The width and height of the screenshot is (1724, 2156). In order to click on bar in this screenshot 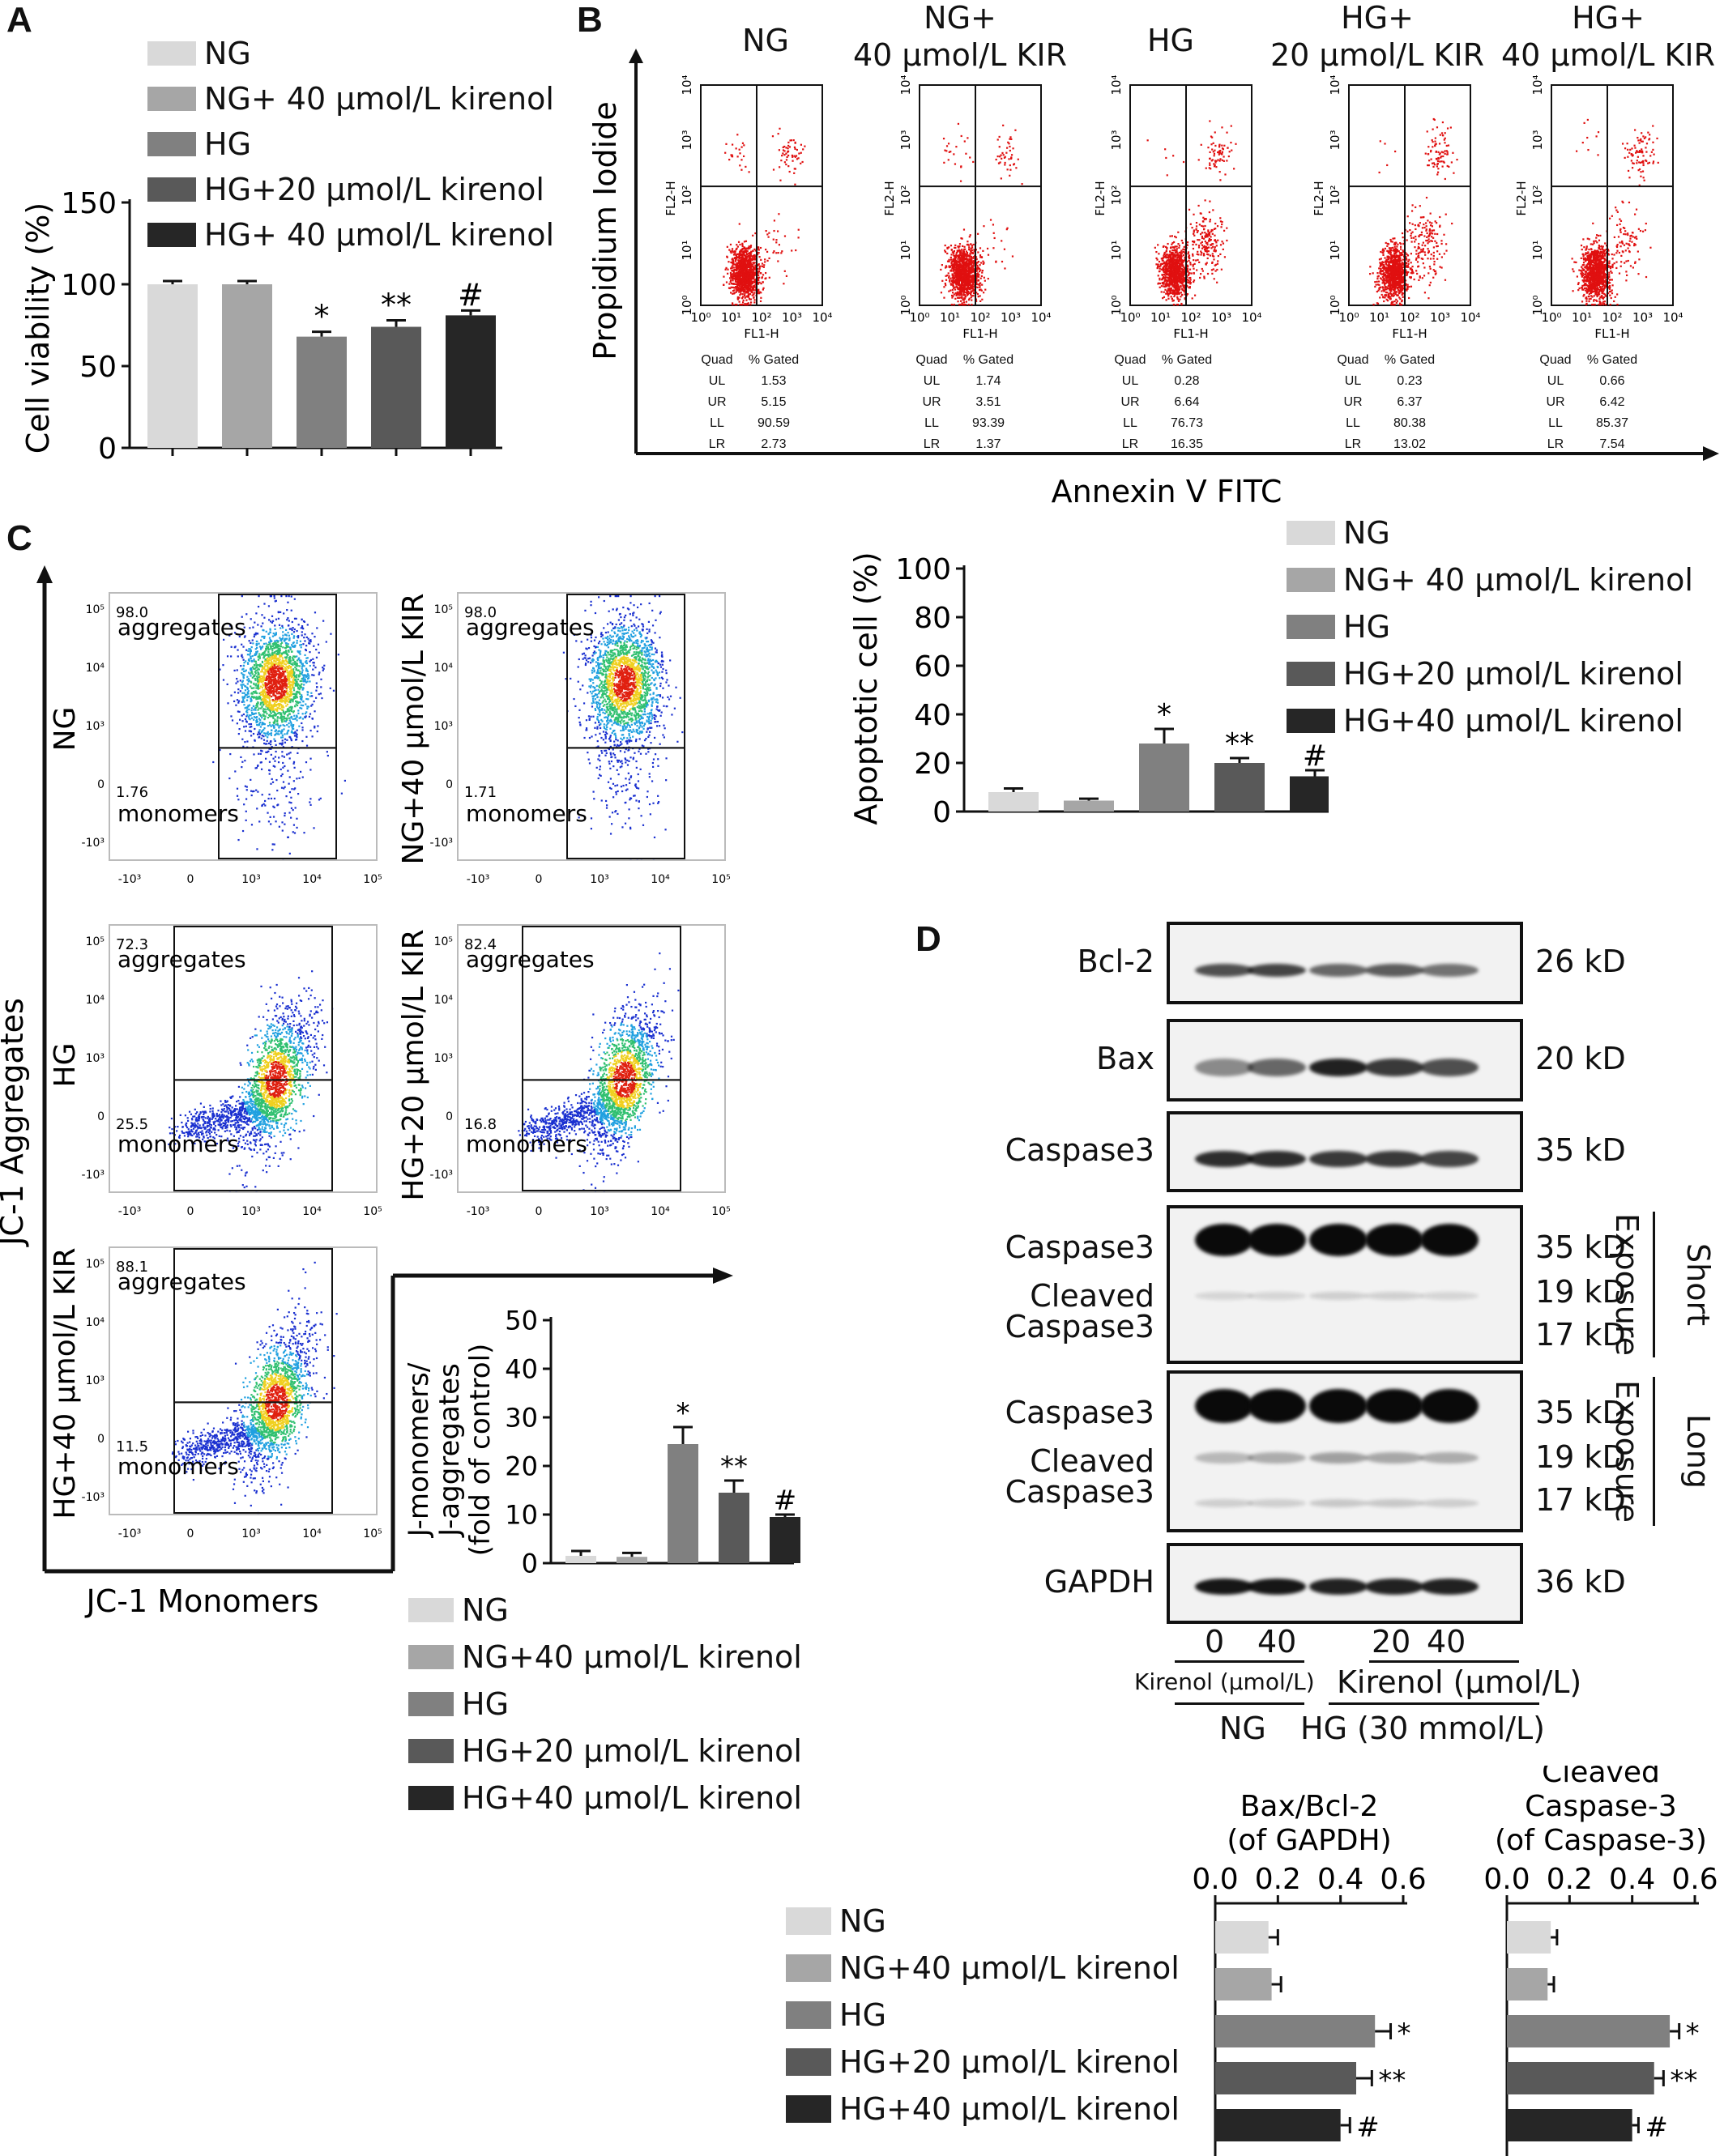, I will do `click(471, 381)`.